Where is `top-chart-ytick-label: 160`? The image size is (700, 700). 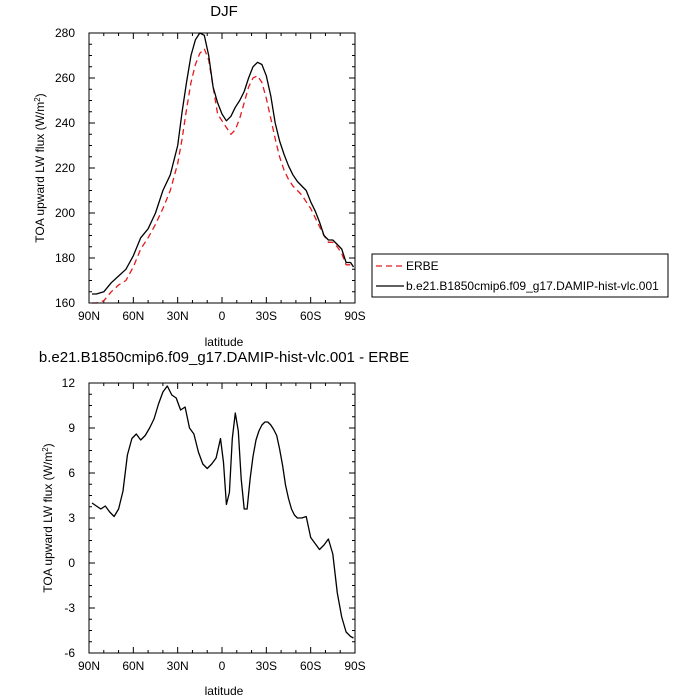
top-chart-ytick-label: 160 is located at coordinates (65, 303).